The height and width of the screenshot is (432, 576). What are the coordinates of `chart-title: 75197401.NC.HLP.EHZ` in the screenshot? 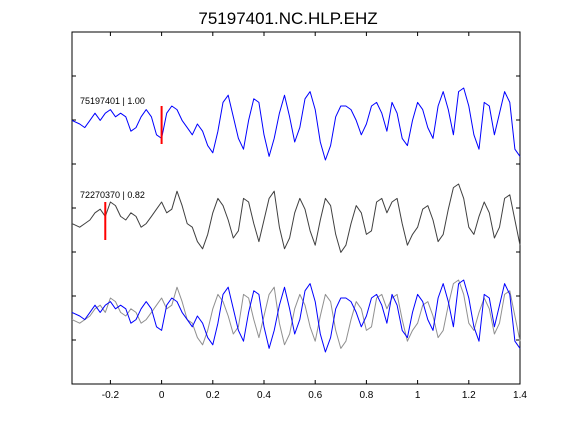 It's located at (287, 18).